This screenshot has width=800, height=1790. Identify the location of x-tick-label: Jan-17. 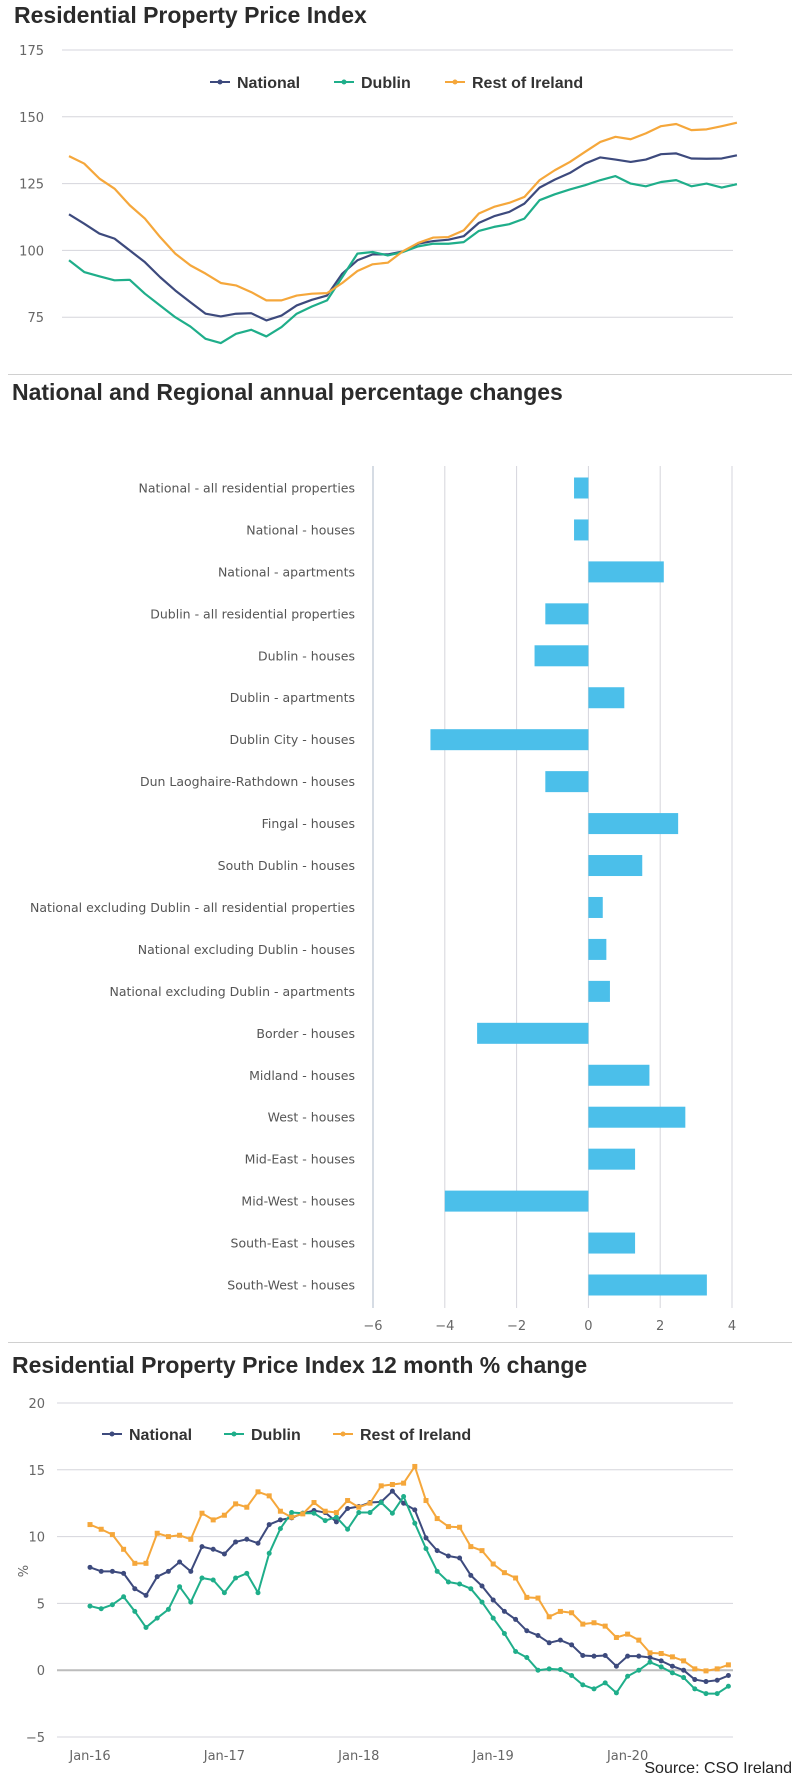
(224, 1756).